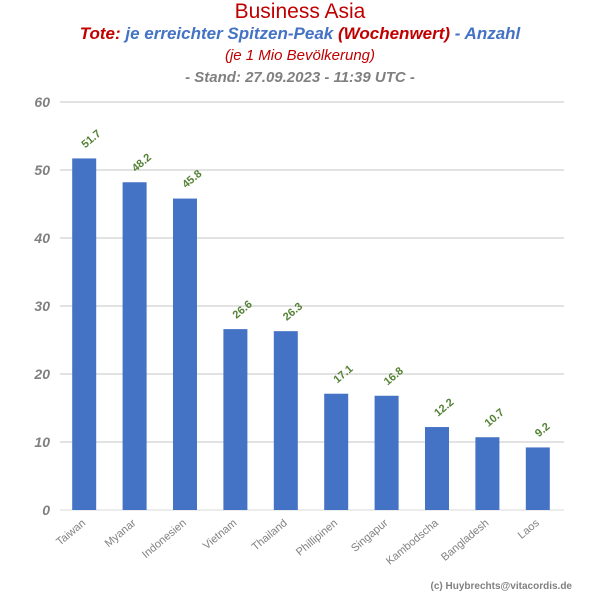 The width and height of the screenshot is (600, 600). What do you see at coordinates (42, 306) in the screenshot?
I see `y-tick-label: 30` at bounding box center [42, 306].